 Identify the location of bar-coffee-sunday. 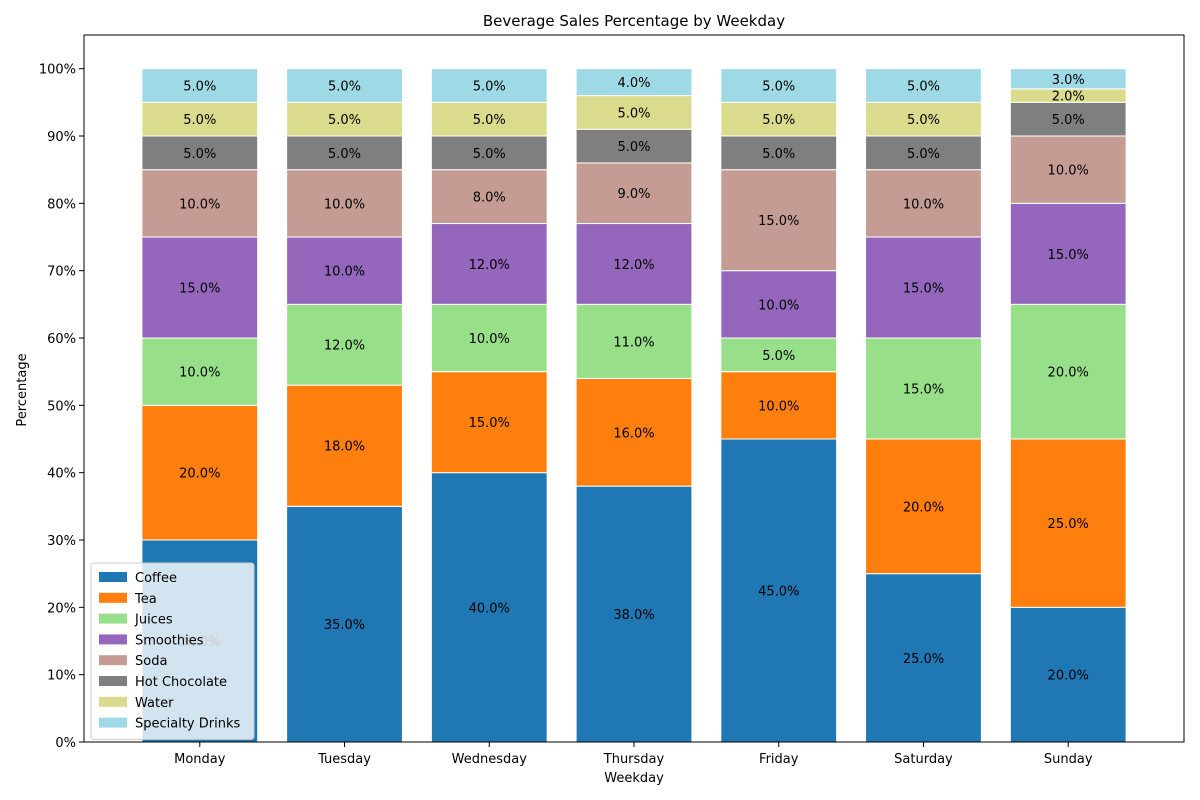
(1068, 674).